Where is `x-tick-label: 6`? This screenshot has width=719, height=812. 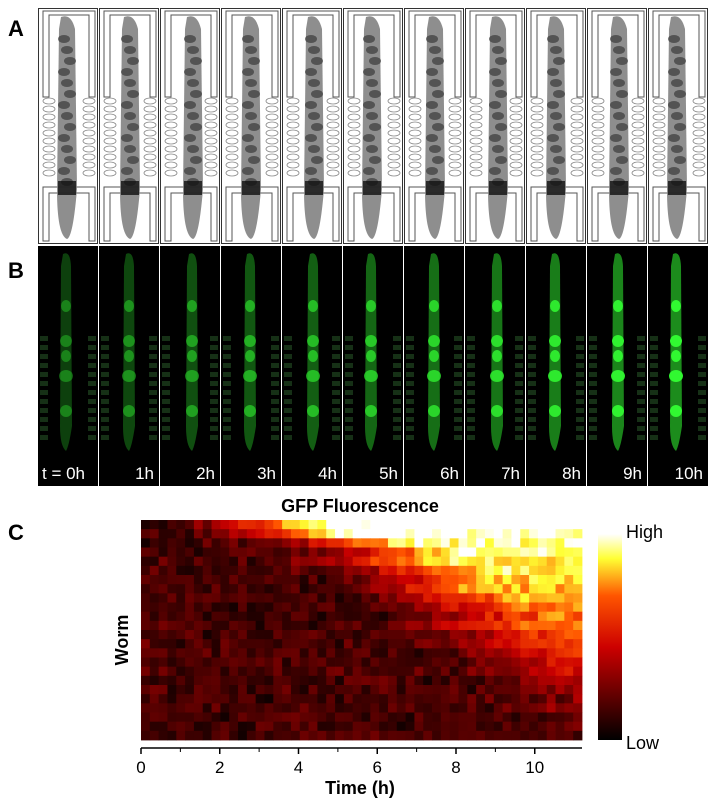
x-tick-label: 6 is located at coordinates (377, 767).